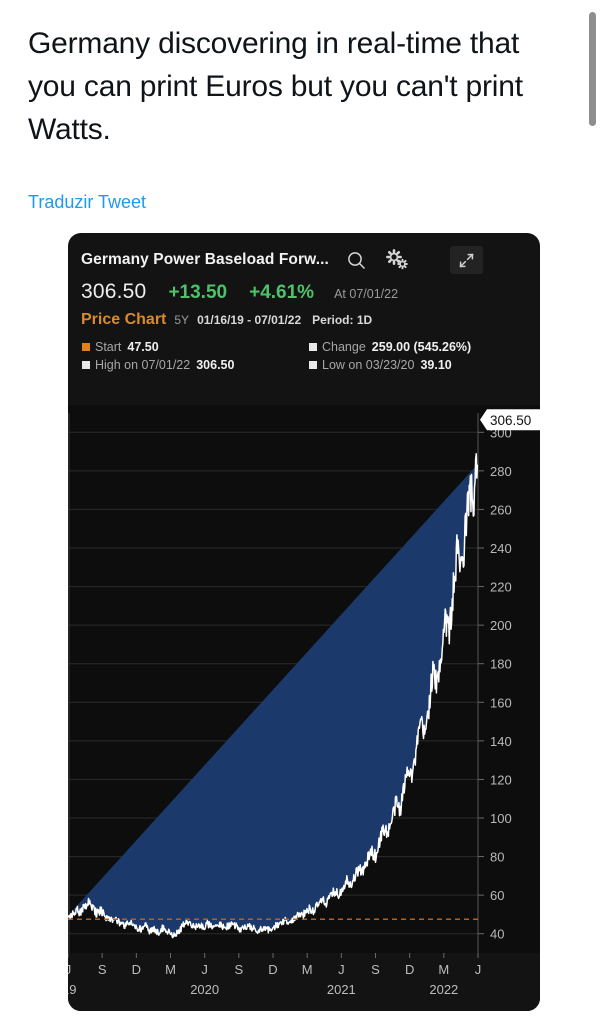 Image resolution: width=608 pixels, height=1024 pixels. Describe the element at coordinates (366, 294) in the screenshot. I see `quote-asof: At 07/01/22` at that location.